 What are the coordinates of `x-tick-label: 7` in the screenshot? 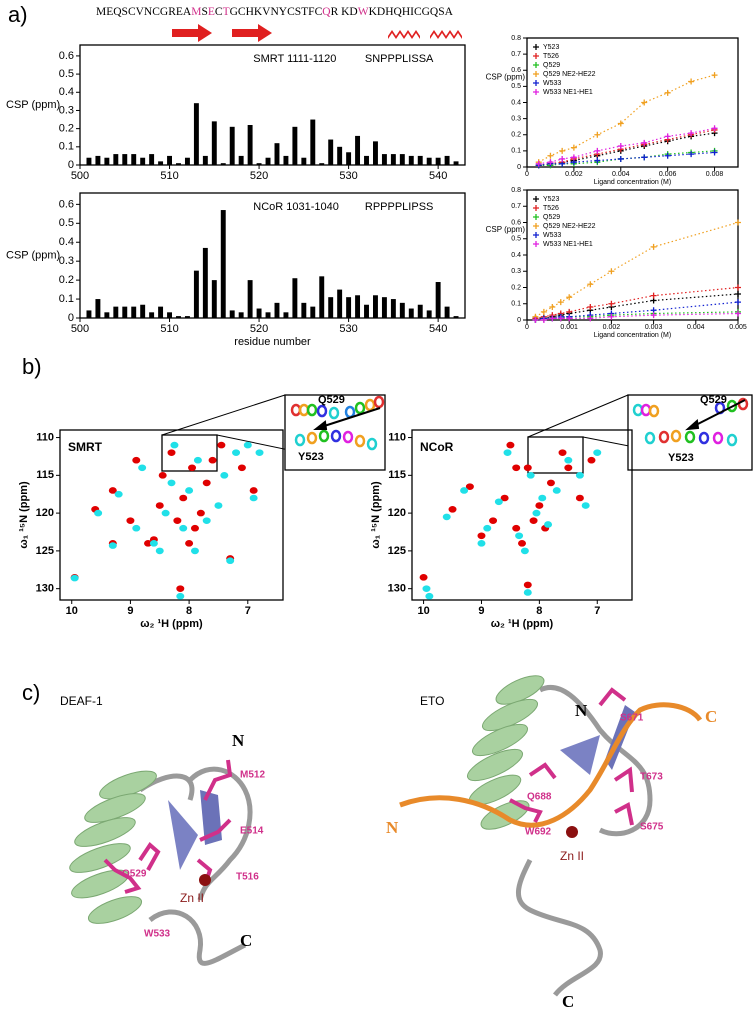 It's located at (597, 611).